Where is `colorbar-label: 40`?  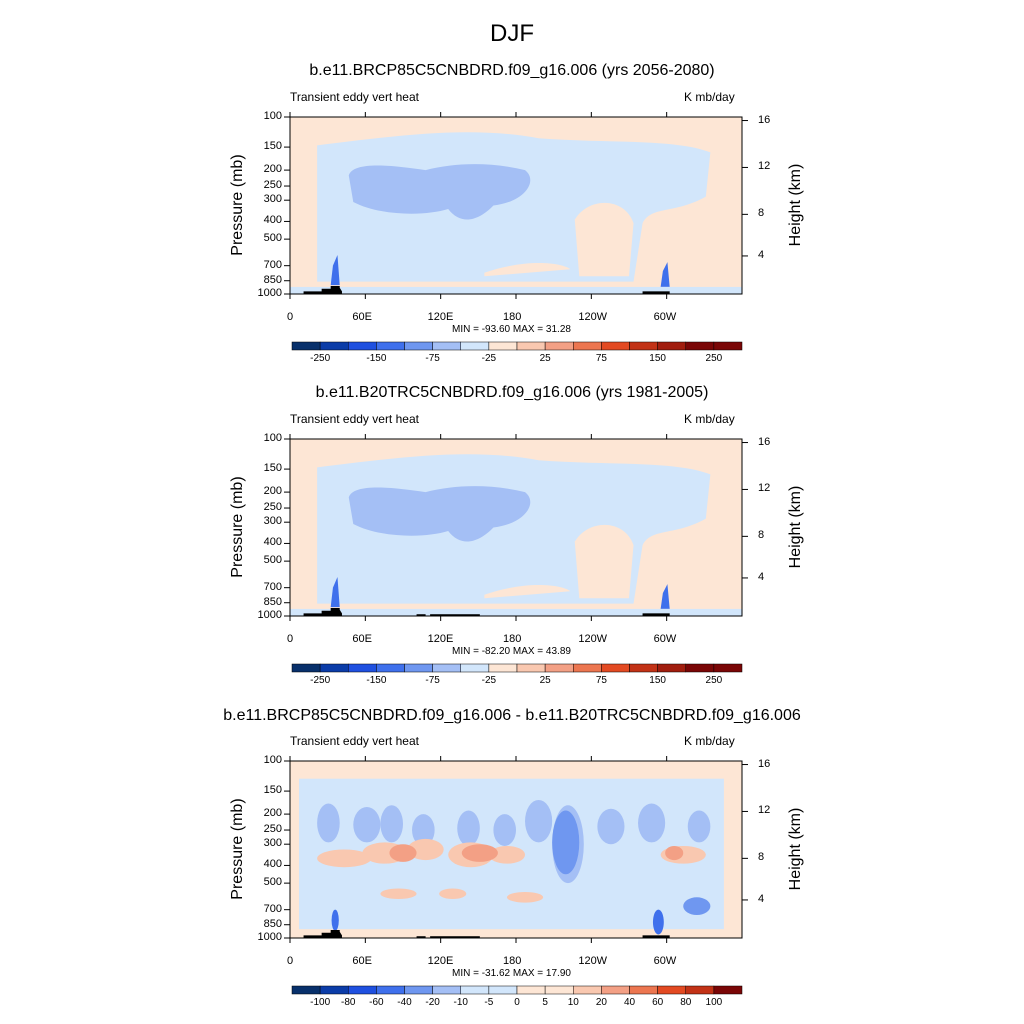
colorbar-label: 40 is located at coordinates (629, 1002).